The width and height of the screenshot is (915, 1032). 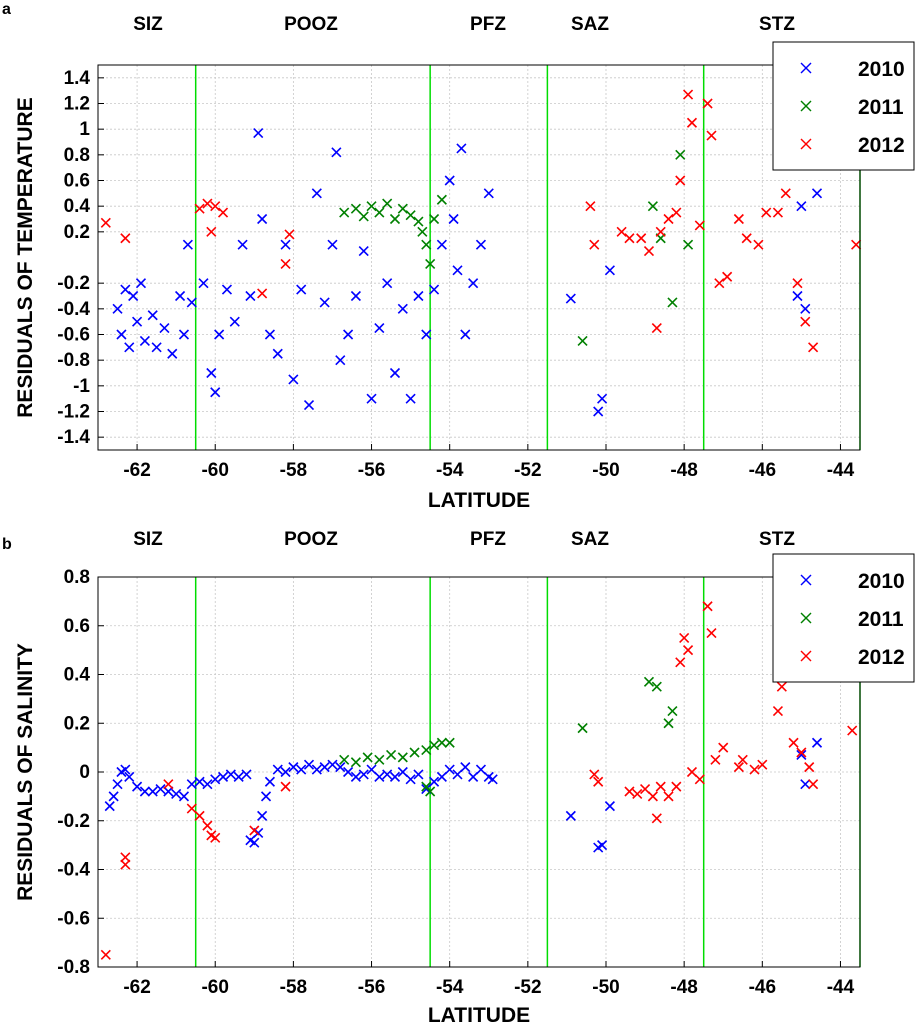 What do you see at coordinates (77, 104) in the screenshot?
I see `y-tick-label: 1.2` at bounding box center [77, 104].